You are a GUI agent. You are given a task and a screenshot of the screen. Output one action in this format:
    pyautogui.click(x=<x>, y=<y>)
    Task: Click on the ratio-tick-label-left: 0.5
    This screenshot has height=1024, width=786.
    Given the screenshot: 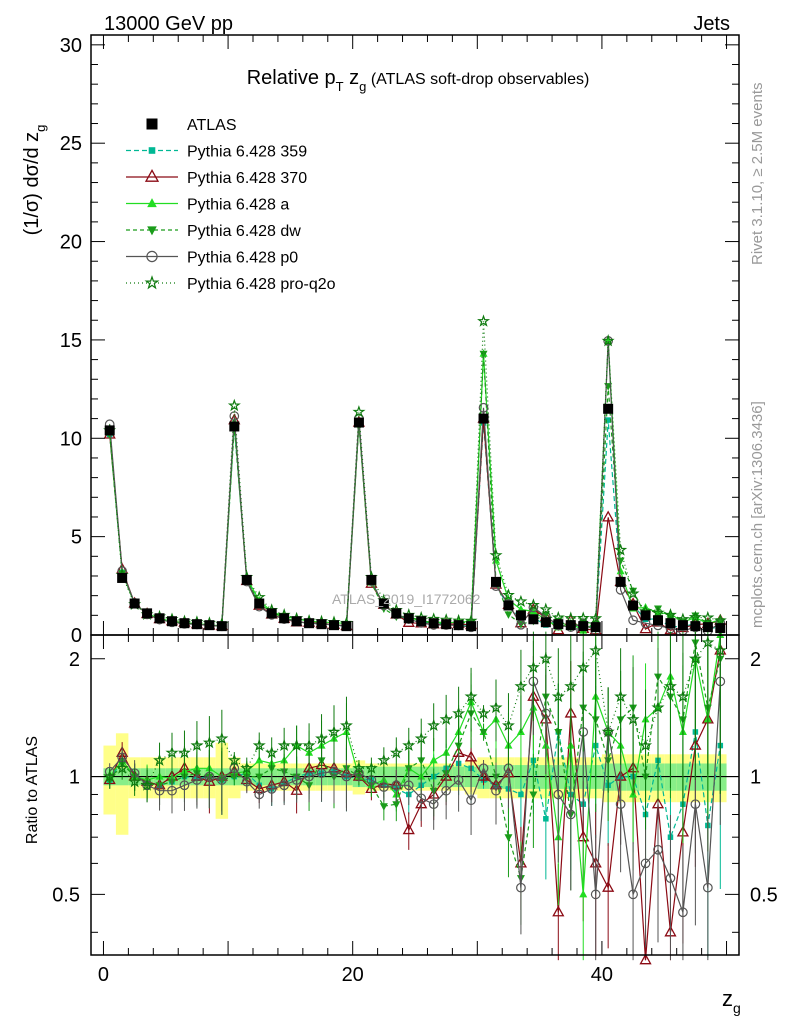 What is the action you would take?
    pyautogui.click(x=66, y=895)
    